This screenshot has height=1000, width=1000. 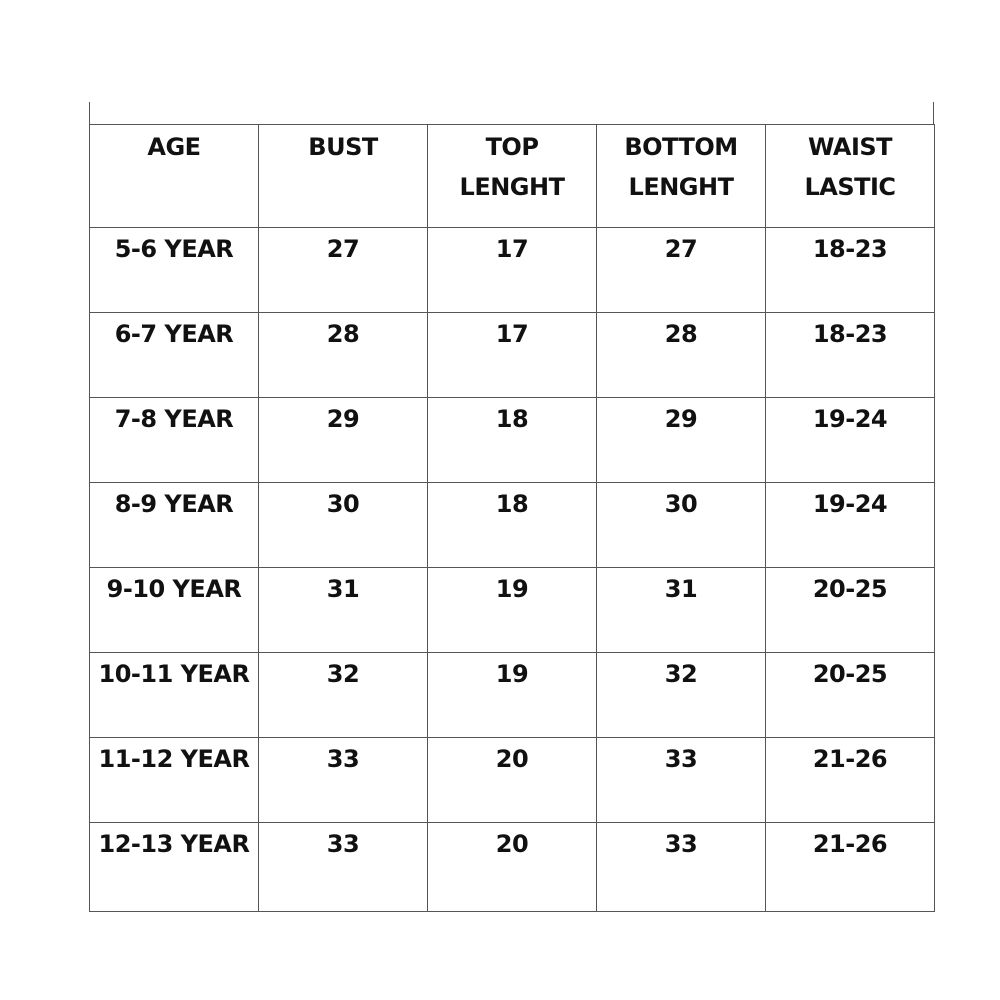 I want to click on table-row: 6-7 YEAR 28 17 28 18-23, so click(x=512, y=355).